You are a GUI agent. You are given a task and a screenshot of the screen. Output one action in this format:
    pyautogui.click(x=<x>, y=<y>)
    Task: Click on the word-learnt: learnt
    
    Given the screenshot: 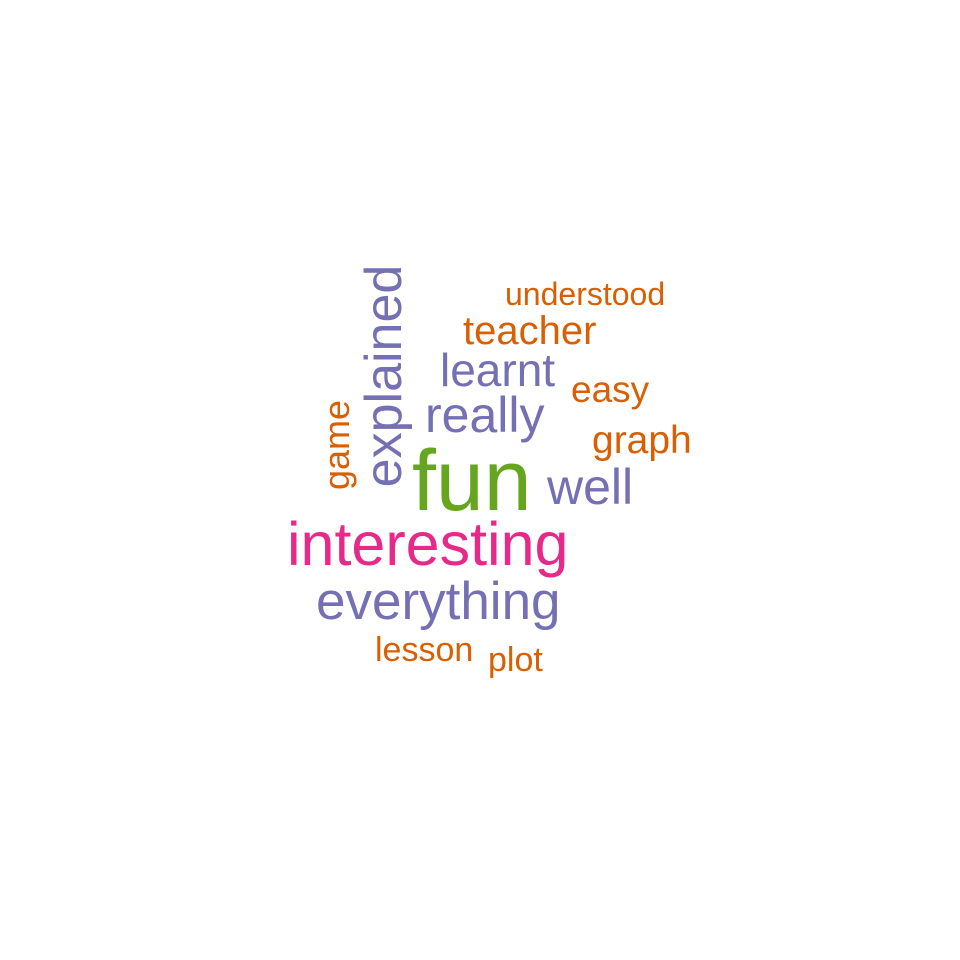 What is the action you would take?
    pyautogui.click(x=498, y=370)
    